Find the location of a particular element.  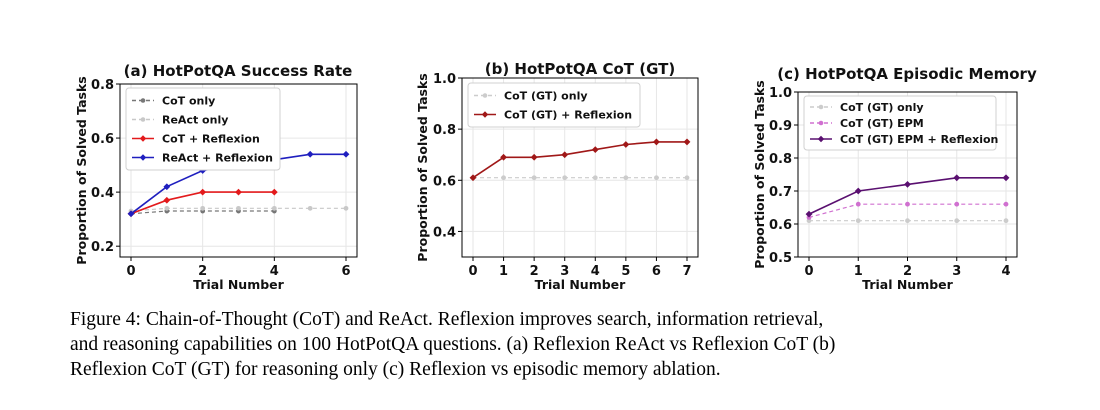

x-tick-label: 5 is located at coordinates (625, 271).